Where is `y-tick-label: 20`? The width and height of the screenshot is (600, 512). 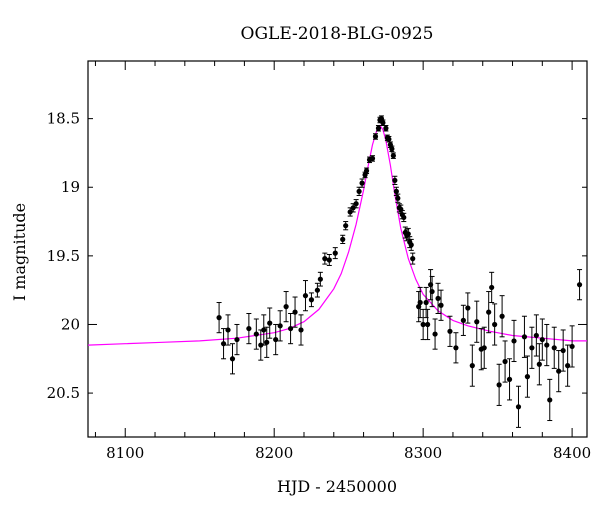 y-tick-label: 20 is located at coordinates (70, 324).